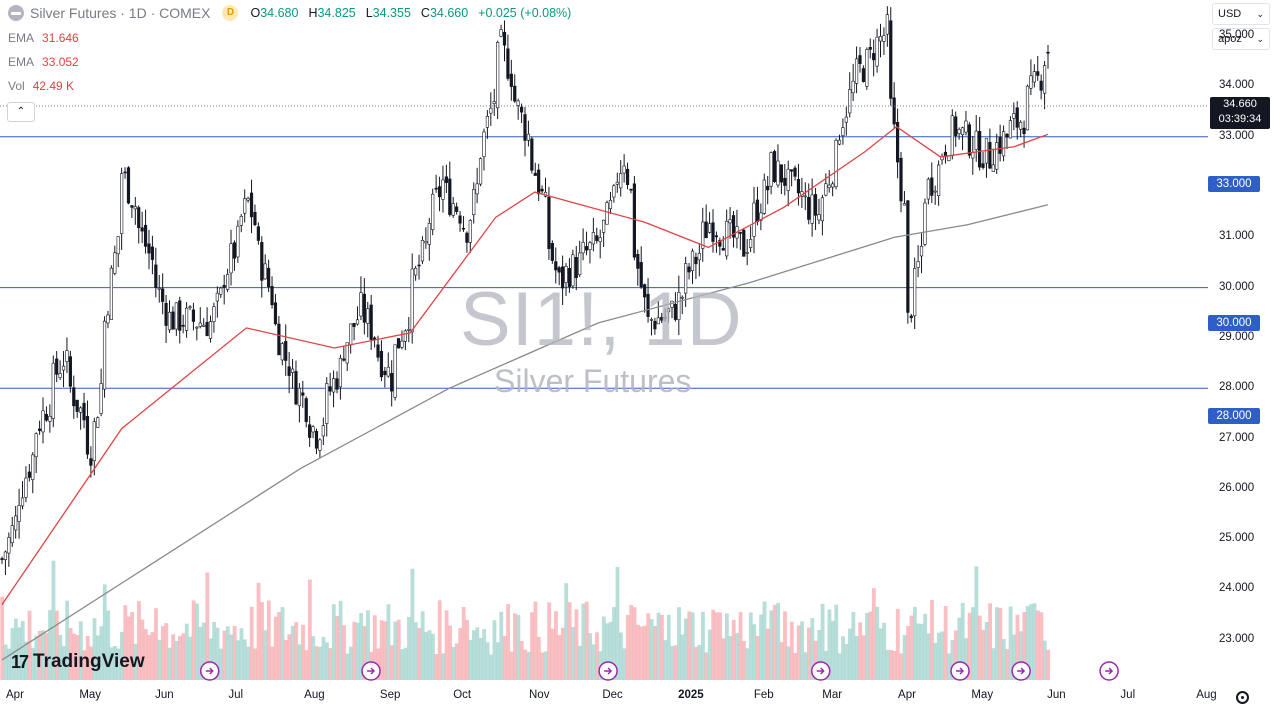 The height and width of the screenshot is (714, 1275). Describe the element at coordinates (1241, 39) in the screenshot. I see `scale-mode-select: apoz ⌄` at that location.